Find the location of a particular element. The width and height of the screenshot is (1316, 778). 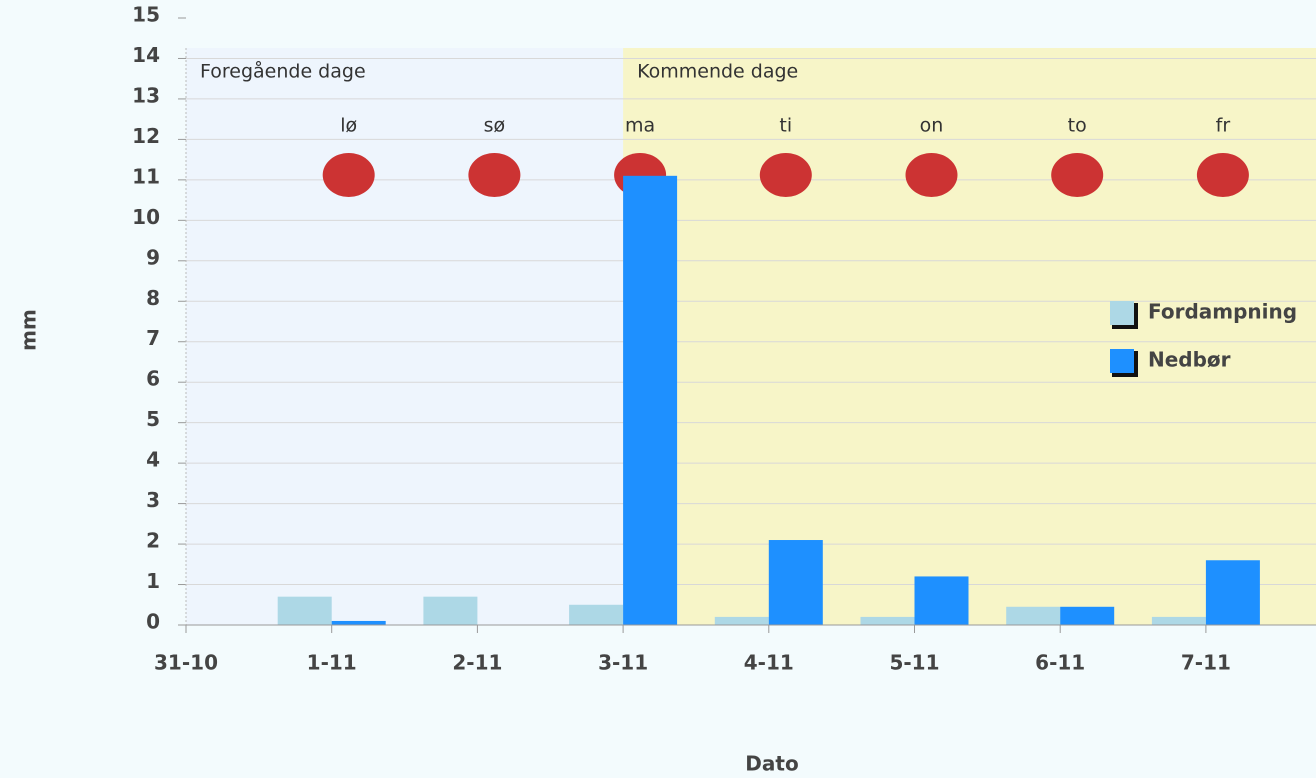

legend-label: Nedbør is located at coordinates (1189, 360).